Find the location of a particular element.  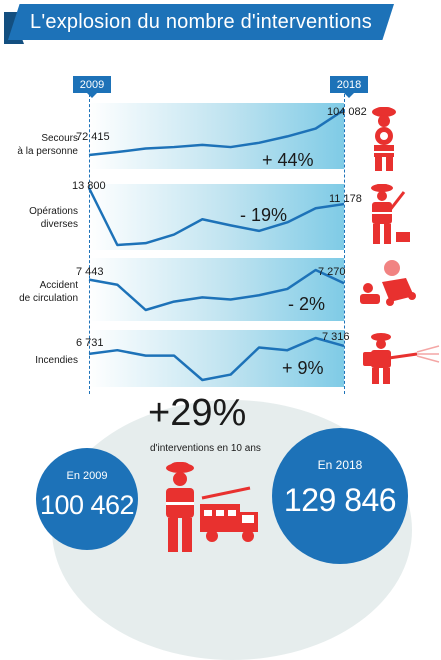

firefighter-icon is located at coordinates (384, 138).